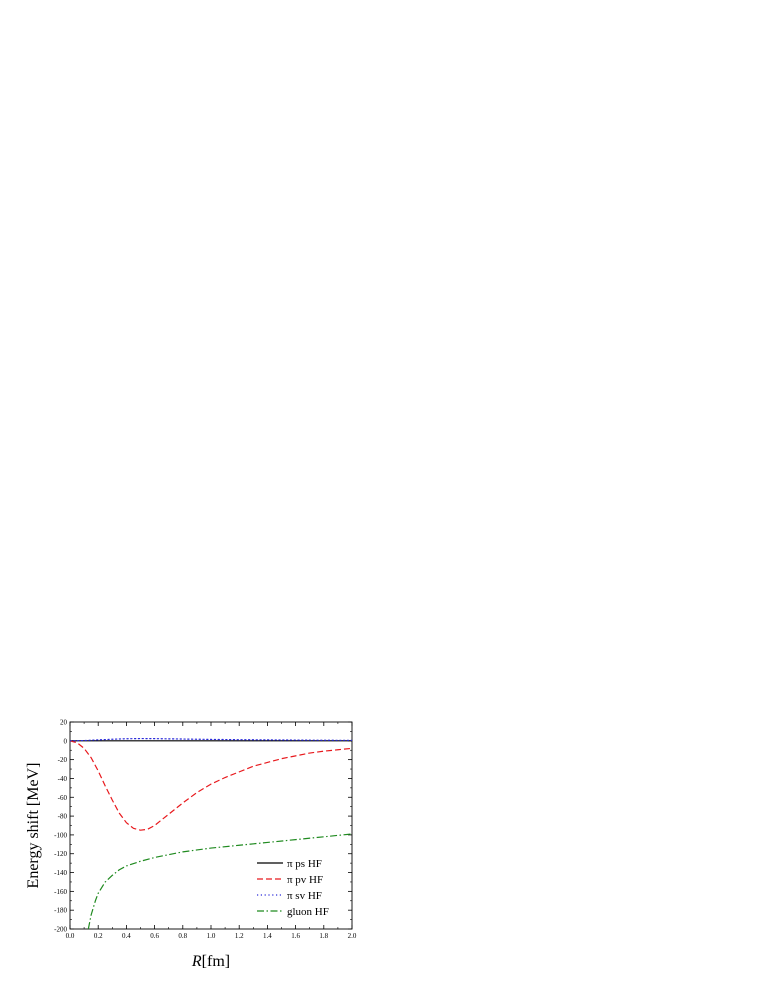 The height and width of the screenshot is (990, 765). What do you see at coordinates (239, 936) in the screenshot?
I see `x-tick-label: 1.2` at bounding box center [239, 936].